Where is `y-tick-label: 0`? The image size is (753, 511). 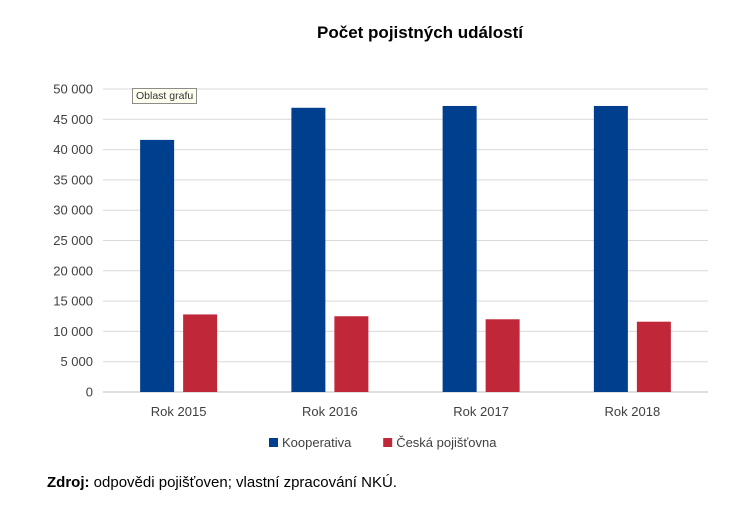 y-tick-label: 0 is located at coordinates (89, 392).